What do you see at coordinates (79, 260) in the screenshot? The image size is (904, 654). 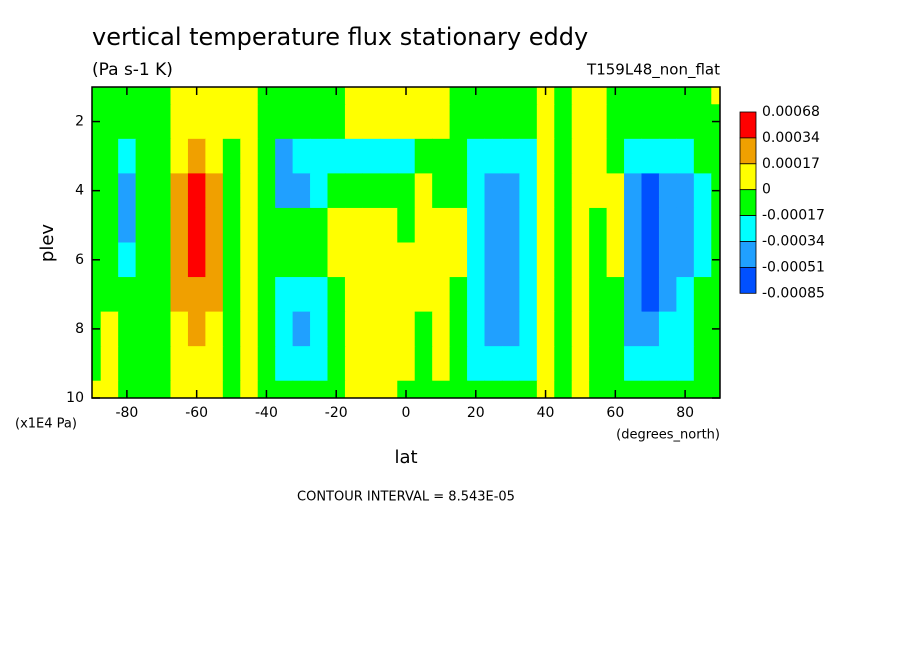 I see `y-tick-label: 6` at bounding box center [79, 260].